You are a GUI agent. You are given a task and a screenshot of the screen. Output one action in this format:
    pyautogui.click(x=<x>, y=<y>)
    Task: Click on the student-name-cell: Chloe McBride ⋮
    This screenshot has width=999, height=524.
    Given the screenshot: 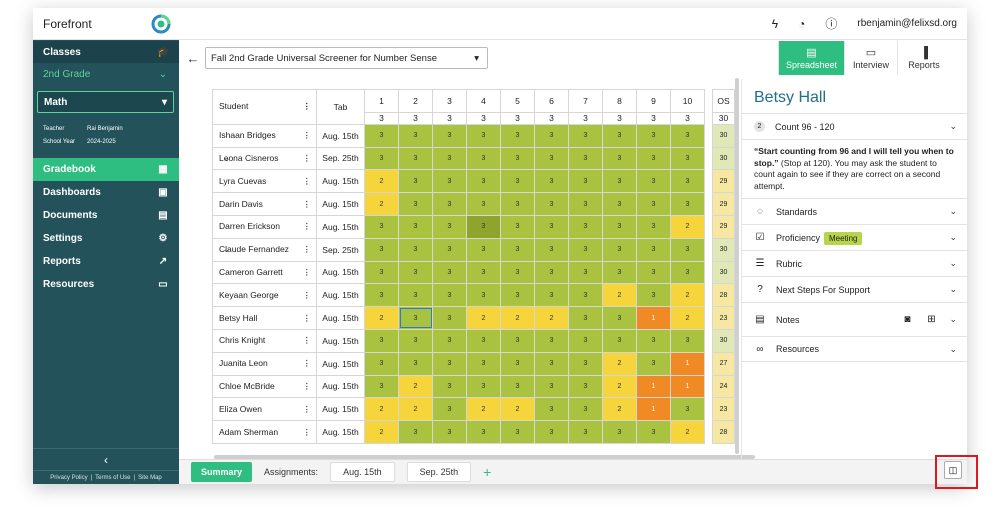 What is the action you would take?
    pyautogui.click(x=264, y=386)
    